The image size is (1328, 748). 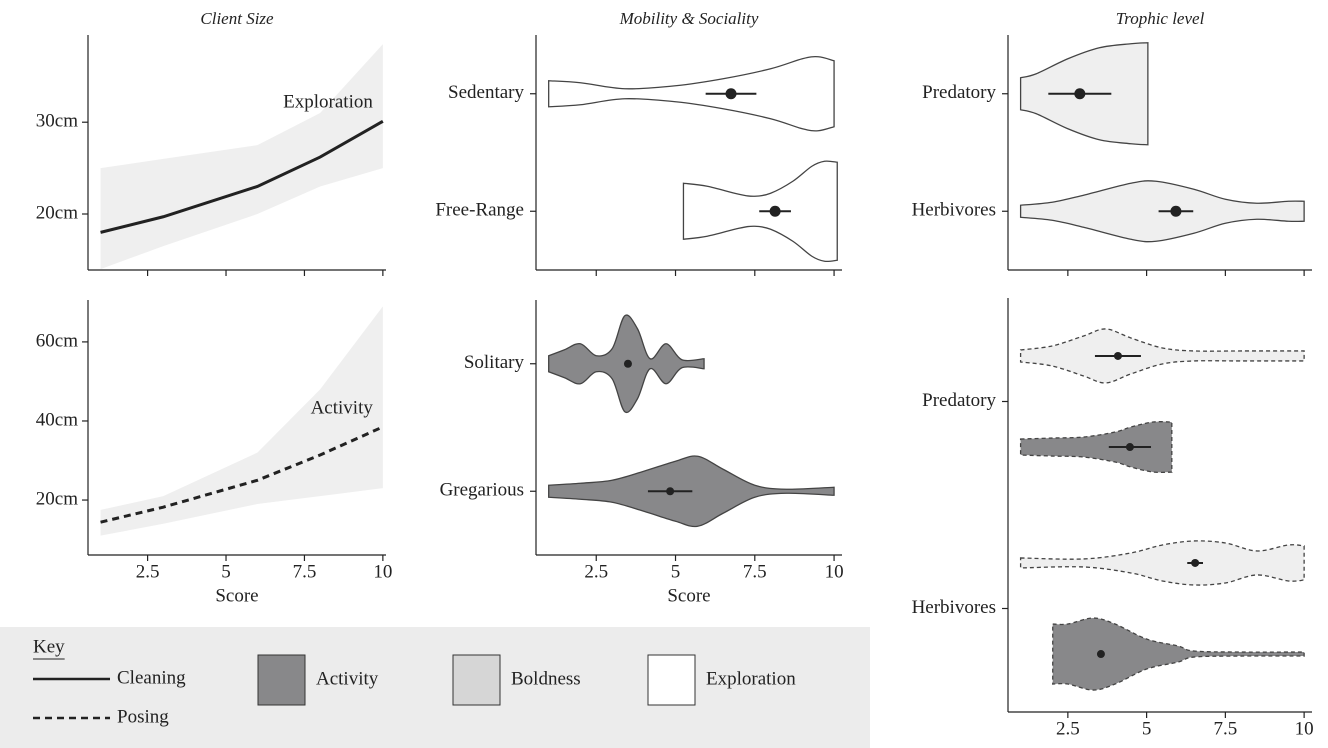 What do you see at coordinates (546, 678) in the screenshot?
I see `key-label: Boldness` at bounding box center [546, 678].